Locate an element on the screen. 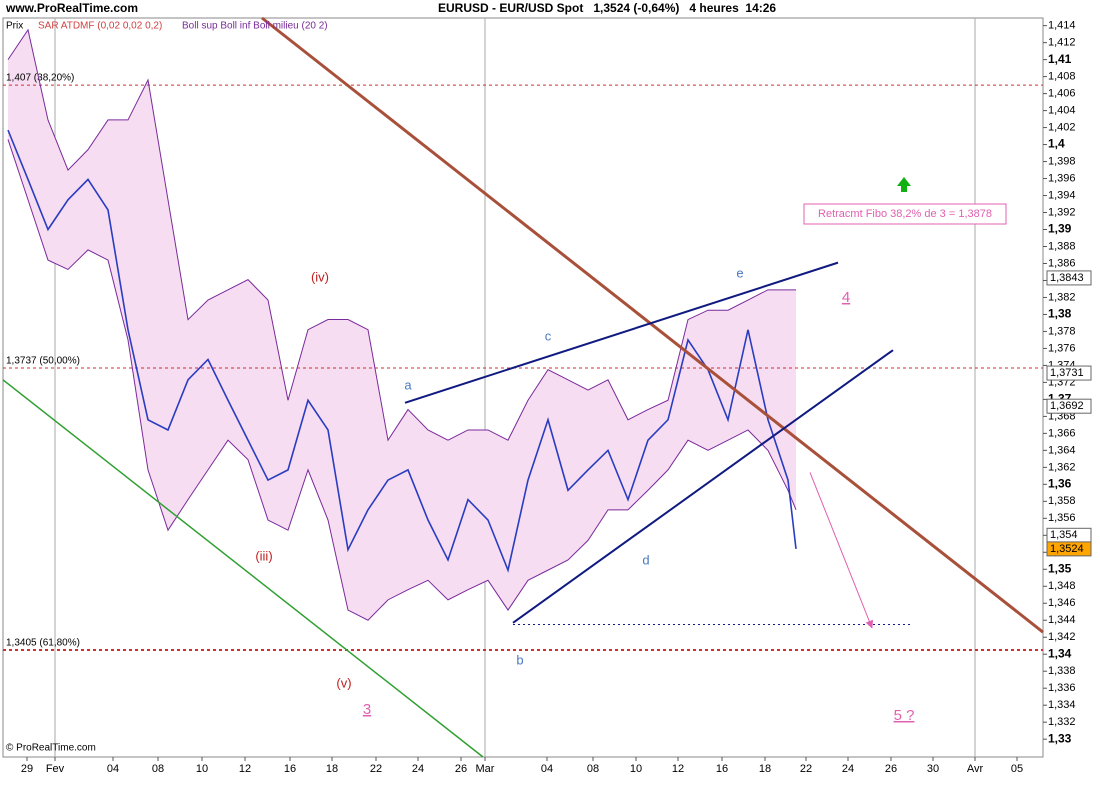 The image size is (1100, 800). y-tick-label: 1,38 is located at coordinates (1060, 314).